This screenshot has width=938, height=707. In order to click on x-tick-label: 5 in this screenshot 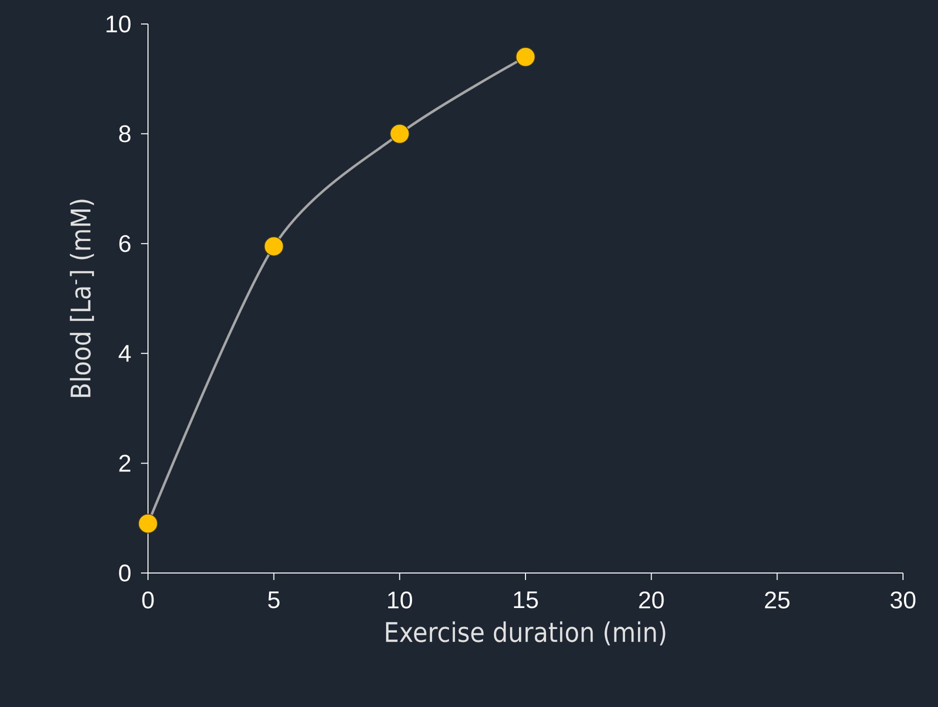, I will do `click(274, 600)`.